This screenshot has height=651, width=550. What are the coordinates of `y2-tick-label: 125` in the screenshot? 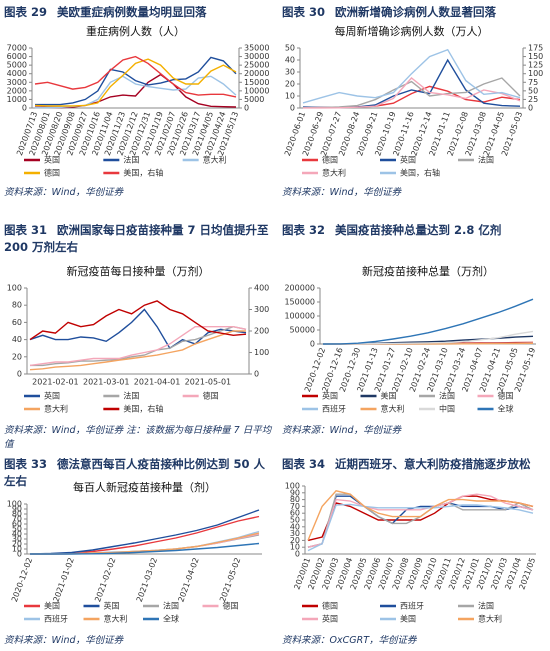 It's located at (535, 65).